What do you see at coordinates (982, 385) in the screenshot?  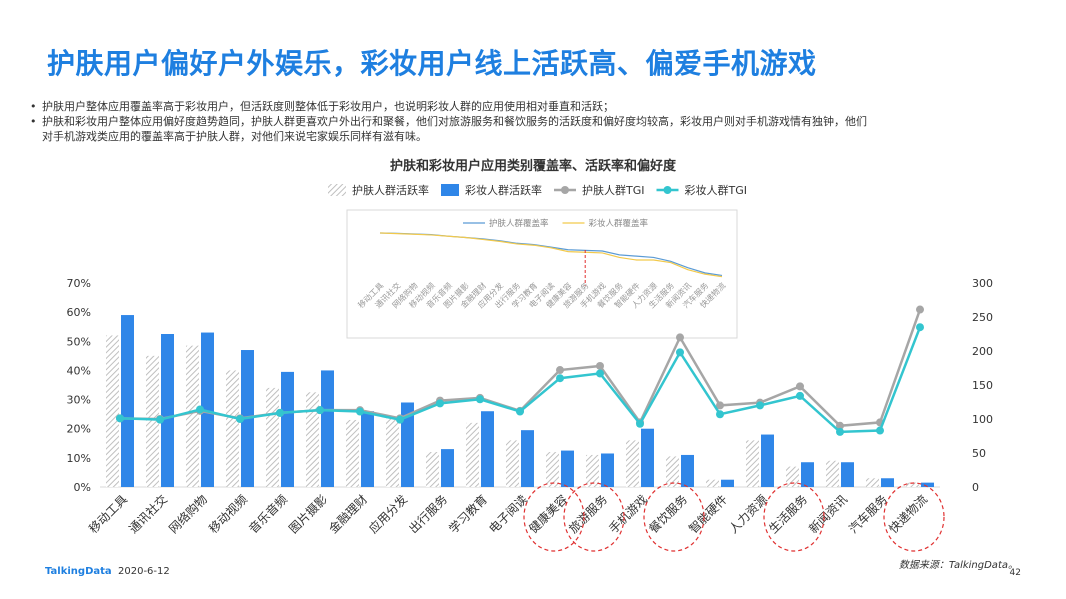 I see `right-axis-tick: 150` at bounding box center [982, 385].